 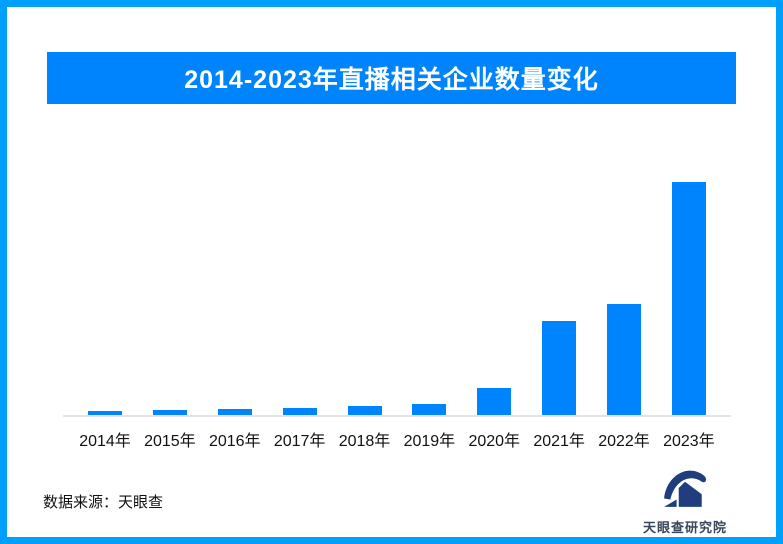 I want to click on bar-column-2014年, so click(x=105, y=295).